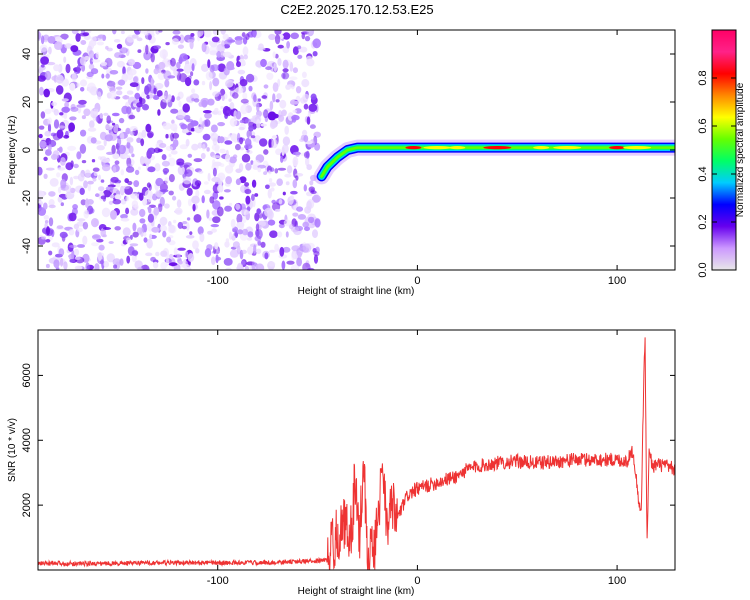  I want to click on spectrogram-x-label: Height of straight line (km), so click(356, 291).